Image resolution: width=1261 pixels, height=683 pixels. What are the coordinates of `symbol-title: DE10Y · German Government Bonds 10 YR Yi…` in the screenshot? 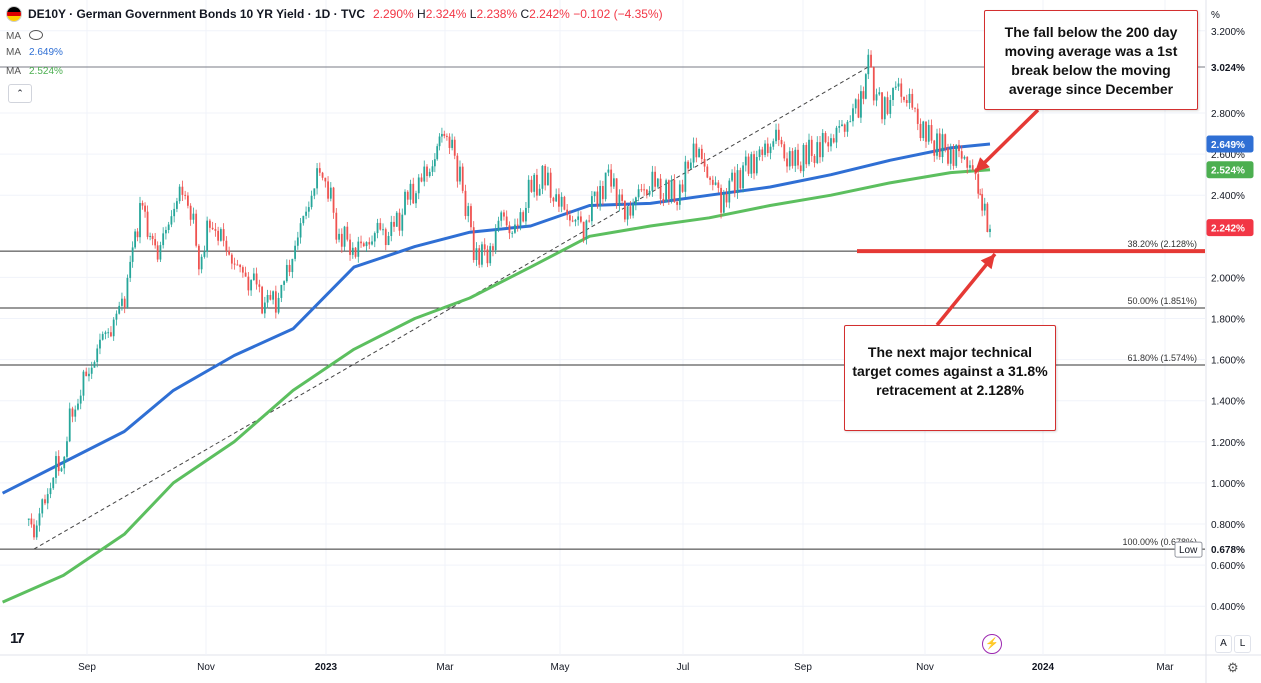 It's located at (196, 14).